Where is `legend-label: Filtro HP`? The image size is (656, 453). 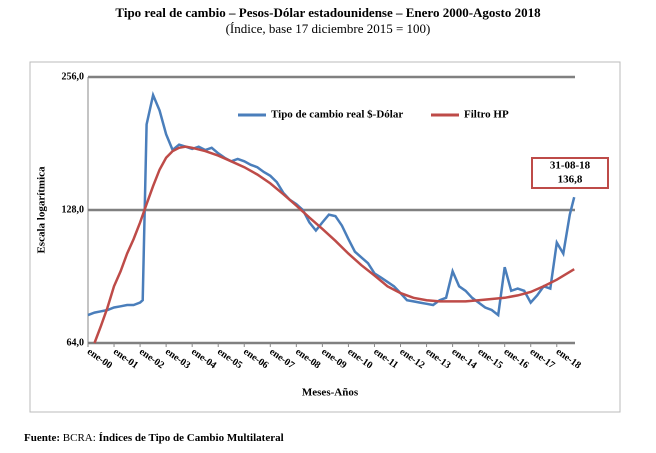
legend-label: Filtro HP is located at coordinates (486, 115).